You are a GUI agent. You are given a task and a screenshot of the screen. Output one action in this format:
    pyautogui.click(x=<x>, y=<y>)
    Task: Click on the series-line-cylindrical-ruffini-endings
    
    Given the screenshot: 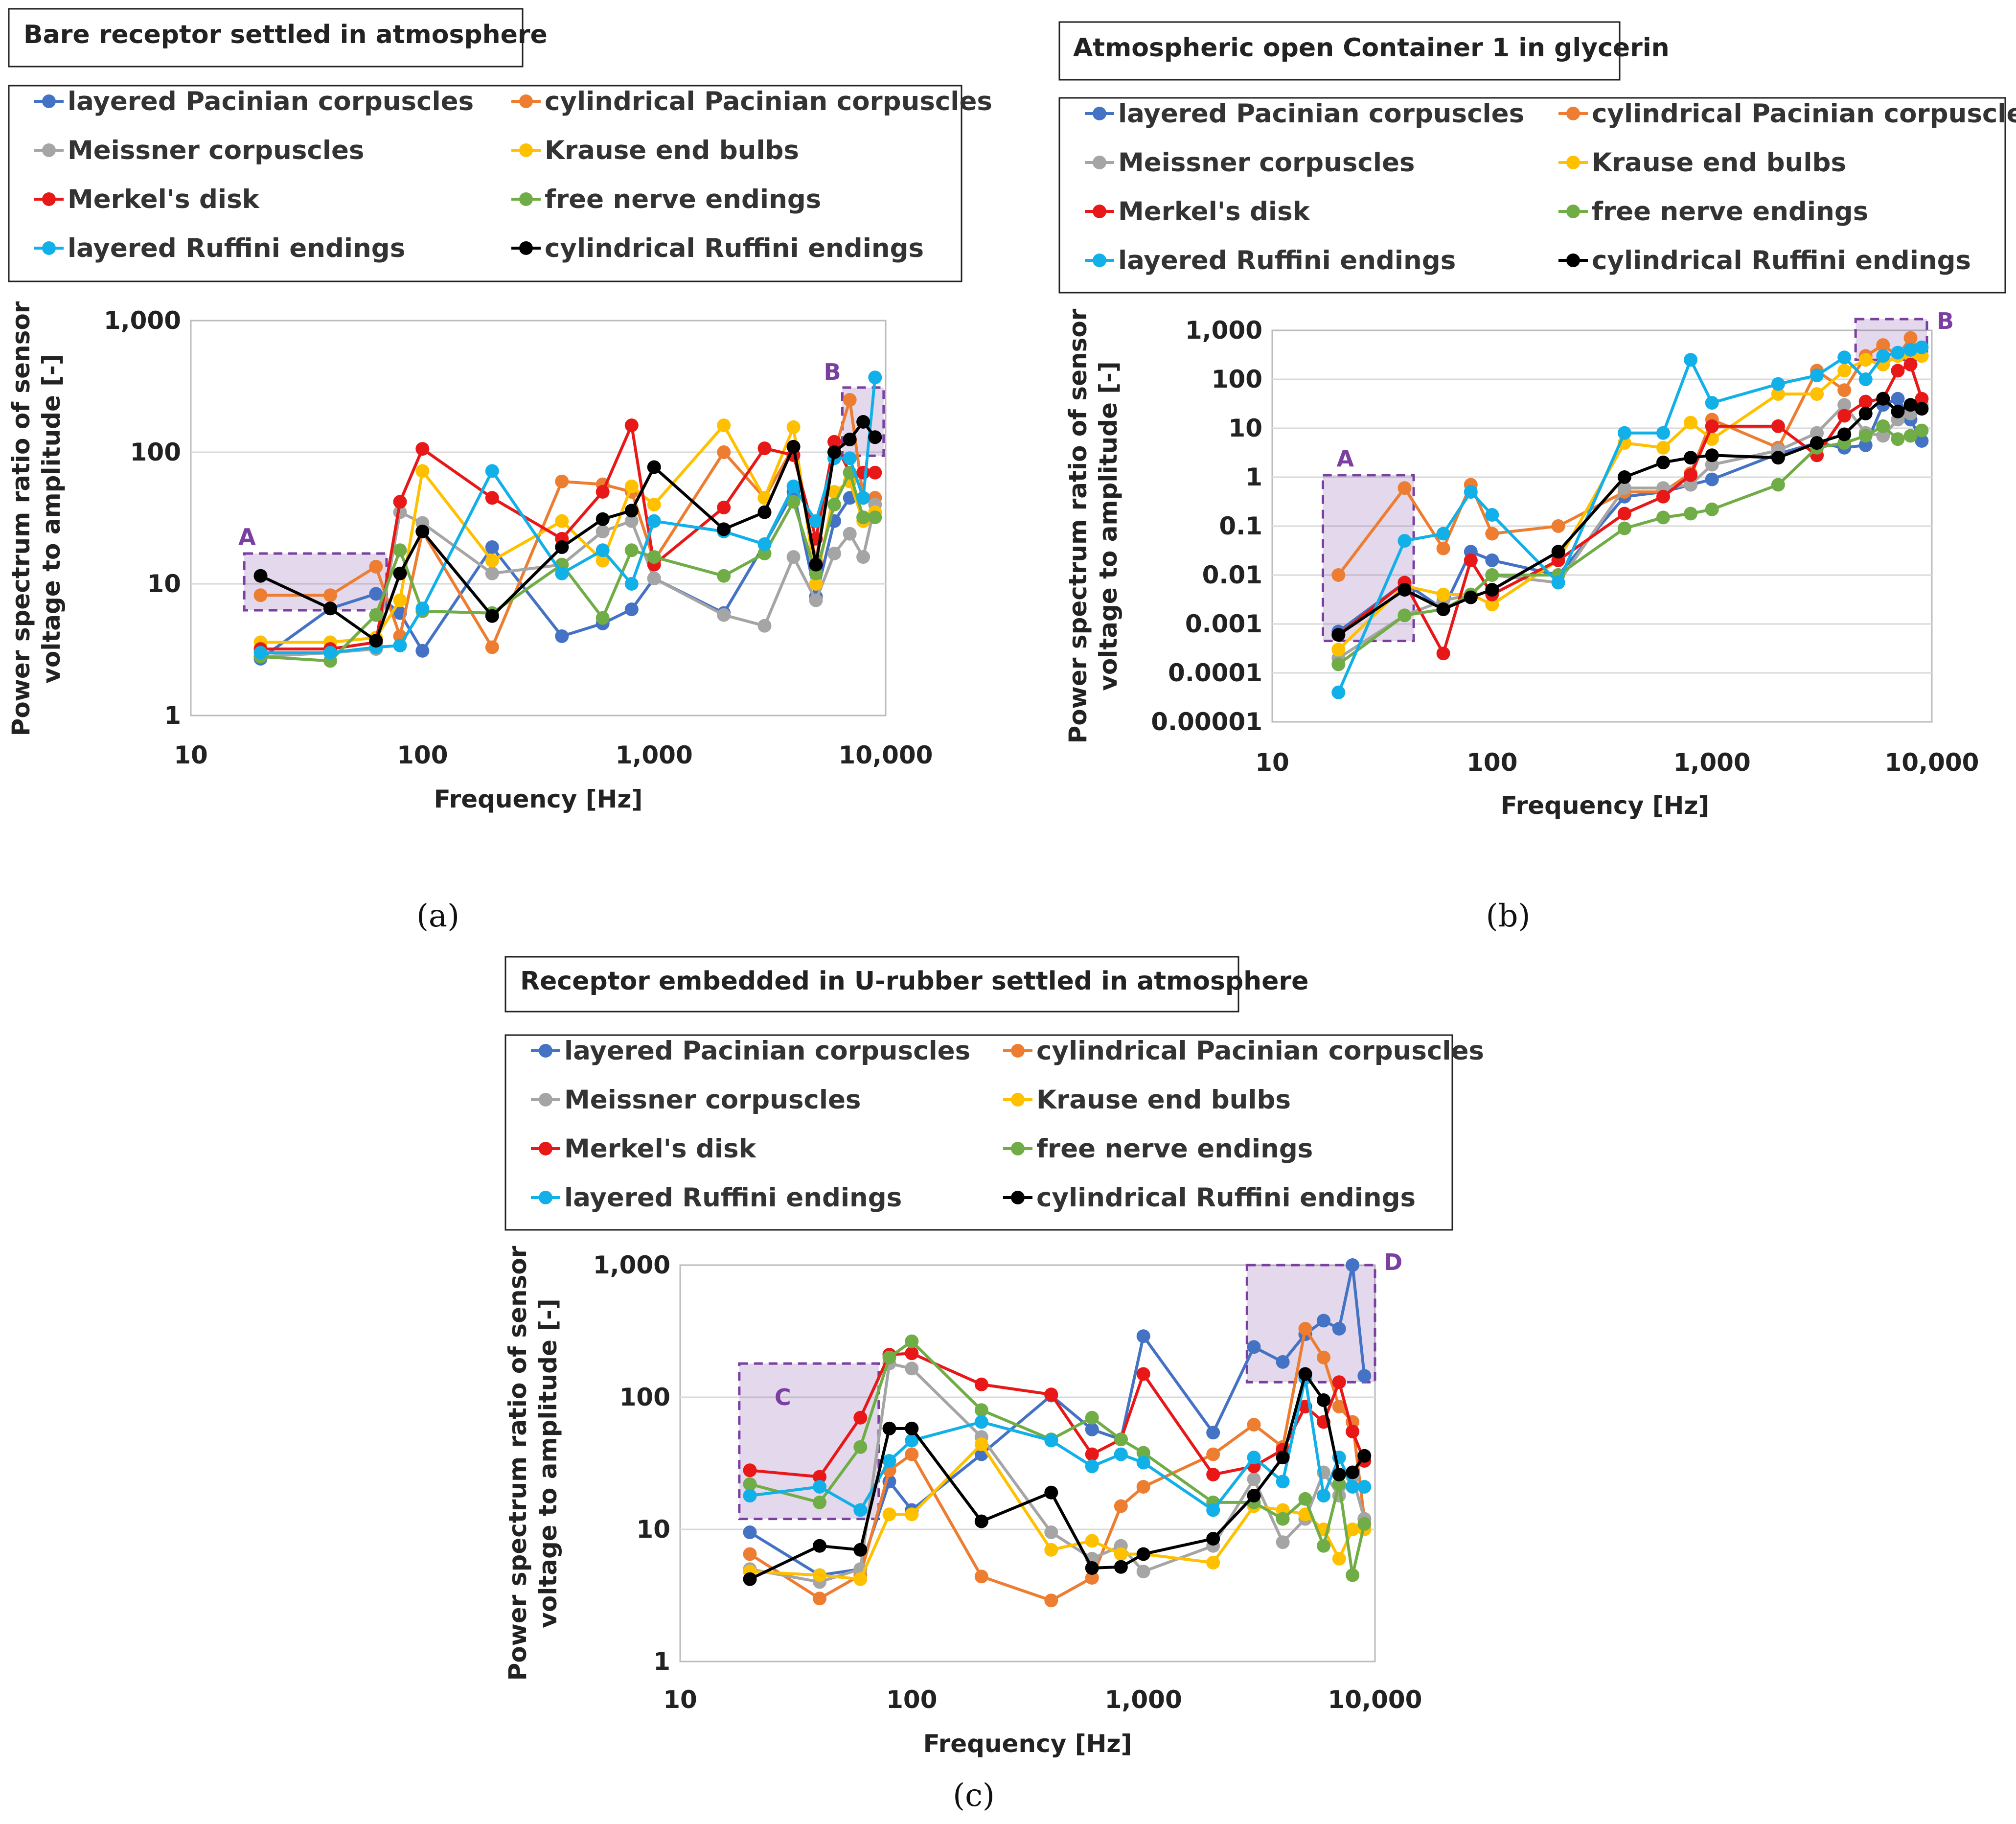 What is the action you would take?
    pyautogui.click(x=1057, y=1476)
    